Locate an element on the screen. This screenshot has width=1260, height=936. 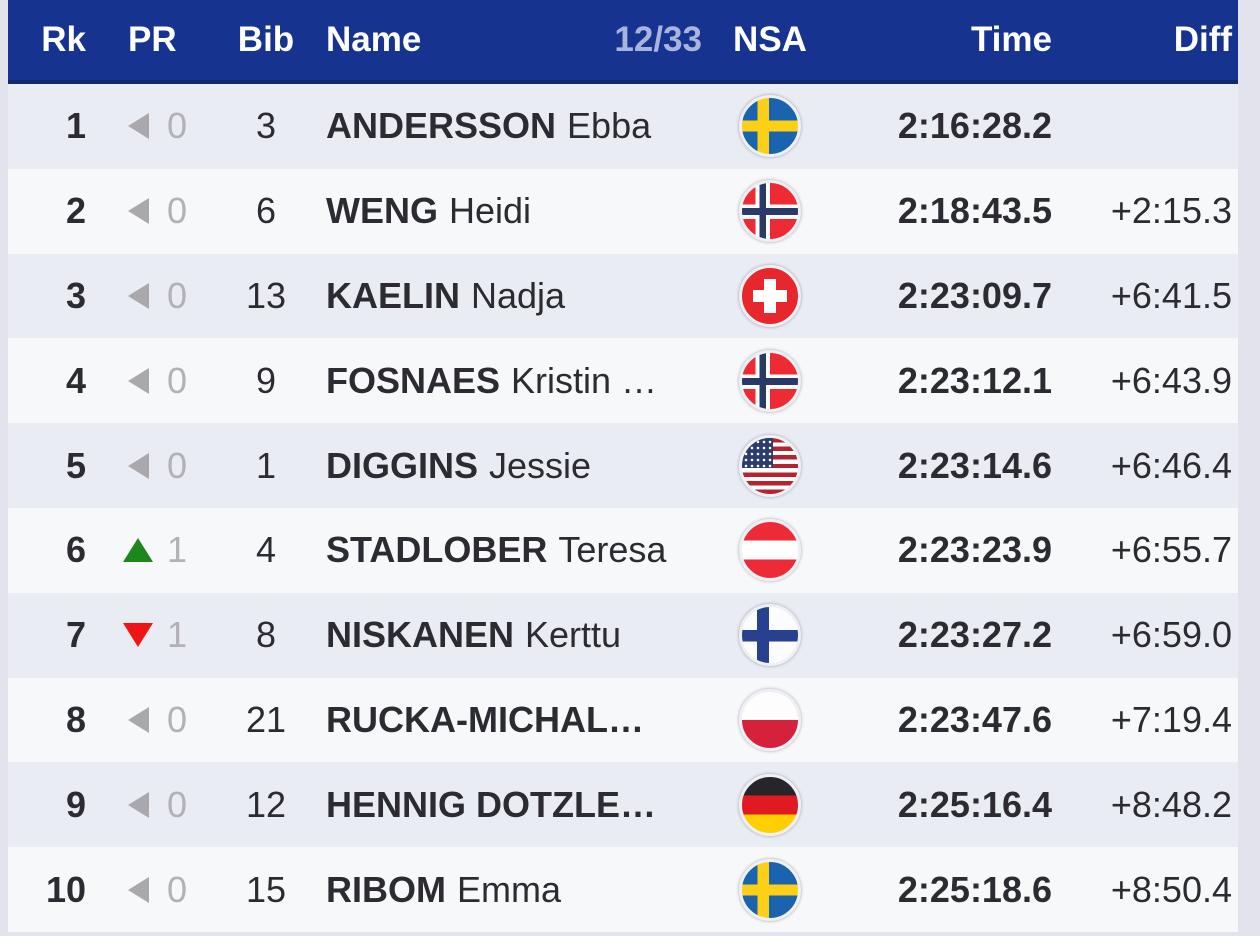
header-time-label: Time is located at coordinates (1011, 39).